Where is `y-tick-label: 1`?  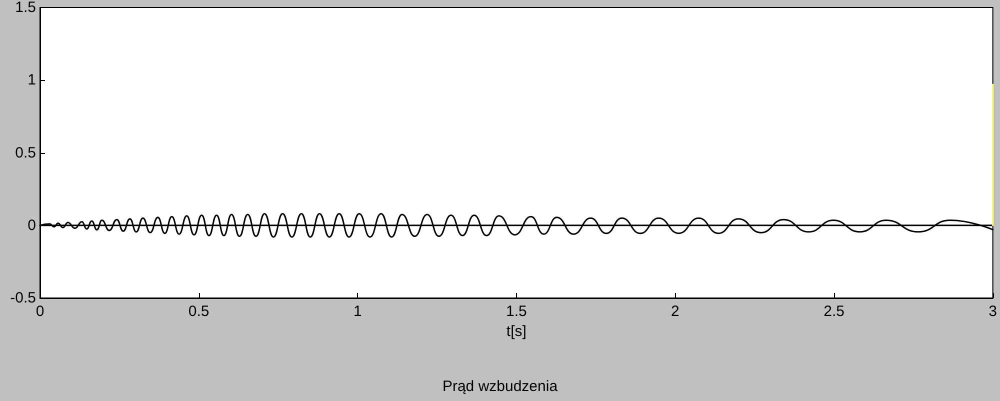 y-tick-label: 1 is located at coordinates (32, 80).